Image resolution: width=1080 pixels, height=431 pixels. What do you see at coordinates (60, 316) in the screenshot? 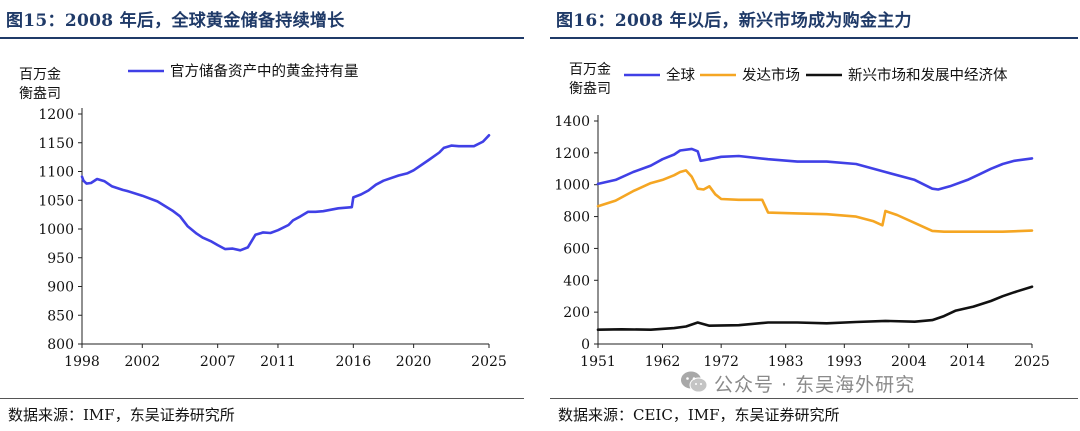
I see `y-tick-label: 850` at bounding box center [60, 316].